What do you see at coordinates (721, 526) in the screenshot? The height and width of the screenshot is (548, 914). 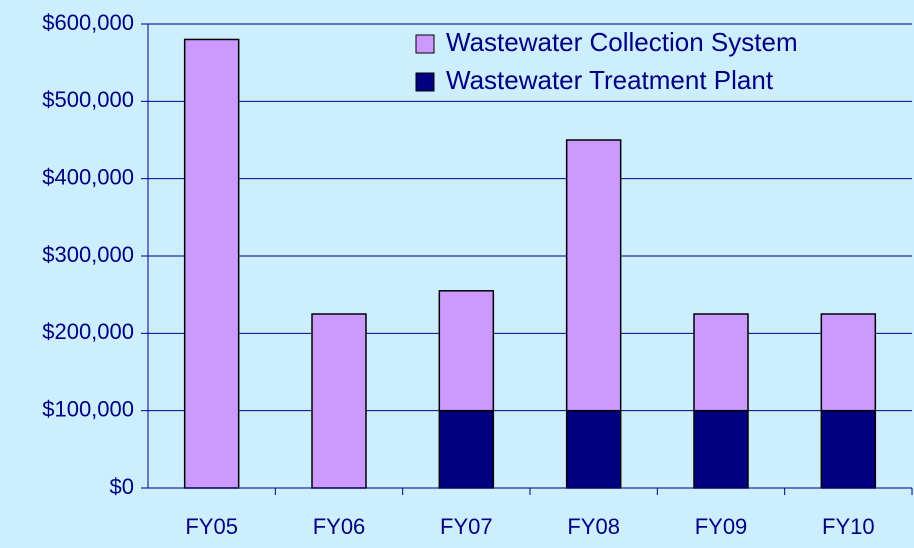 I see `x-tick-label: FY09` at bounding box center [721, 526].